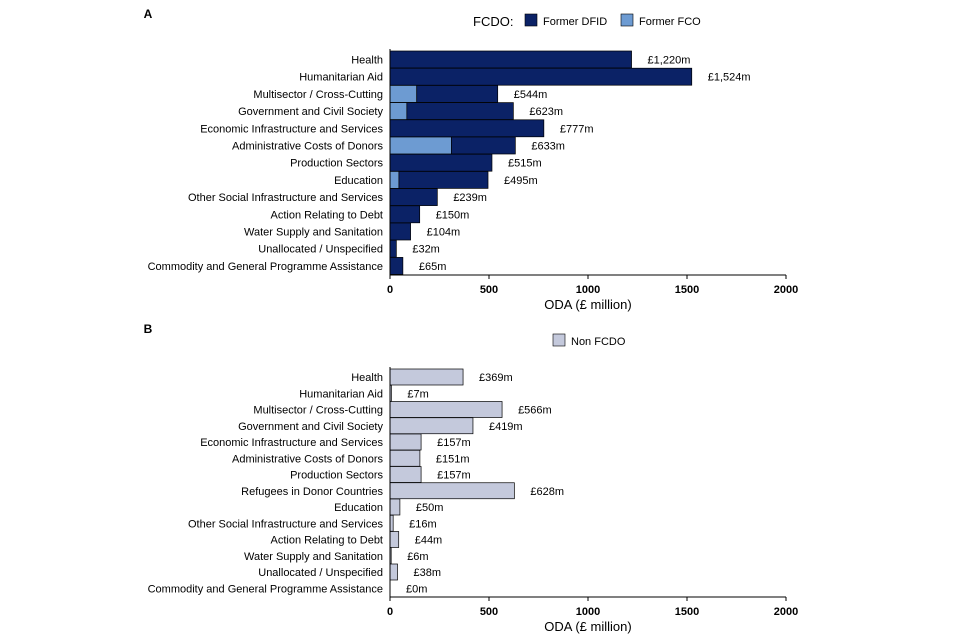 The width and height of the screenshot is (960, 640). What do you see at coordinates (470, 198) in the screenshot?
I see `data-label: £239m` at bounding box center [470, 198].